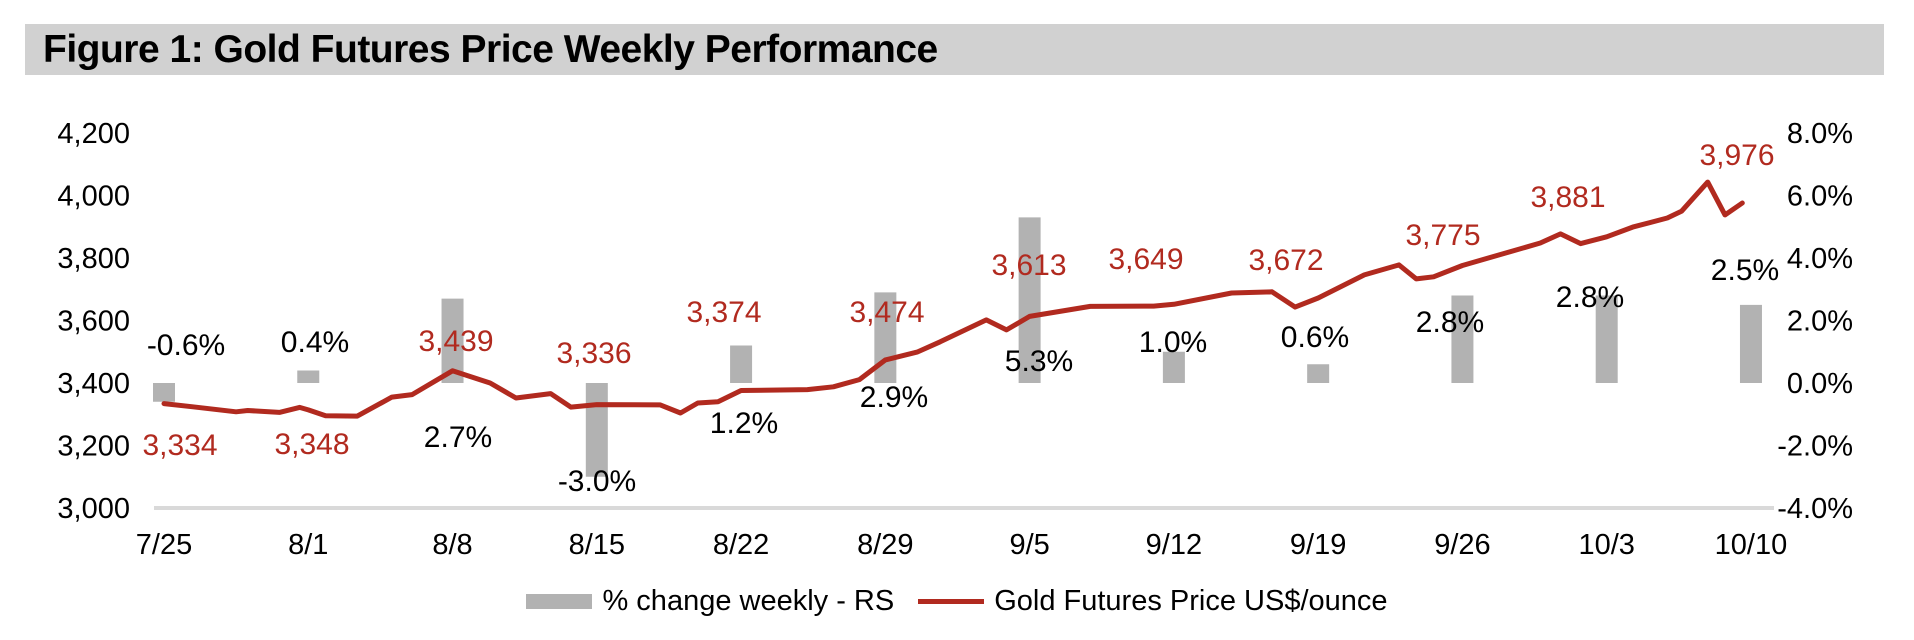  Describe the element at coordinates (186, 345) in the screenshot. I see `pct-data-label: -0.6%` at that location.